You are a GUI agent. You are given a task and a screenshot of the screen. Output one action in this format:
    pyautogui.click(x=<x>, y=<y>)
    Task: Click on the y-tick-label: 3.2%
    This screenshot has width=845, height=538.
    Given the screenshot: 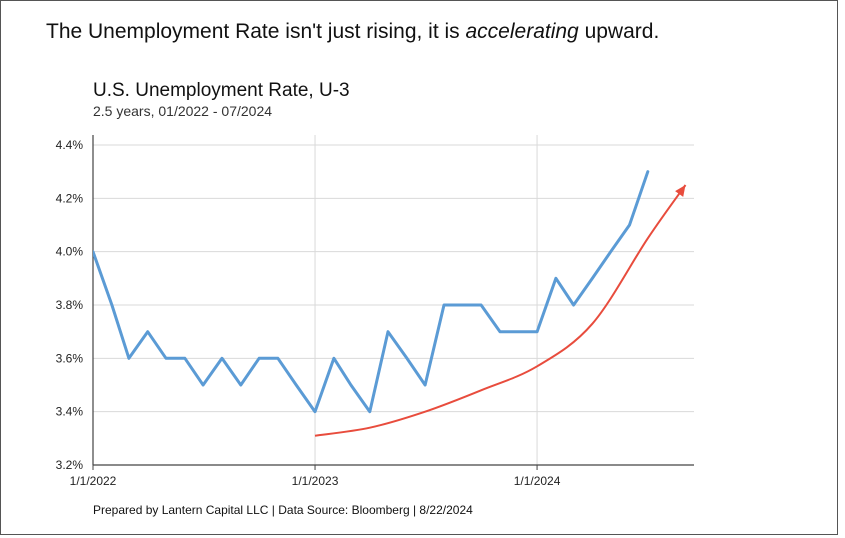 What is the action you would take?
    pyautogui.click(x=70, y=465)
    